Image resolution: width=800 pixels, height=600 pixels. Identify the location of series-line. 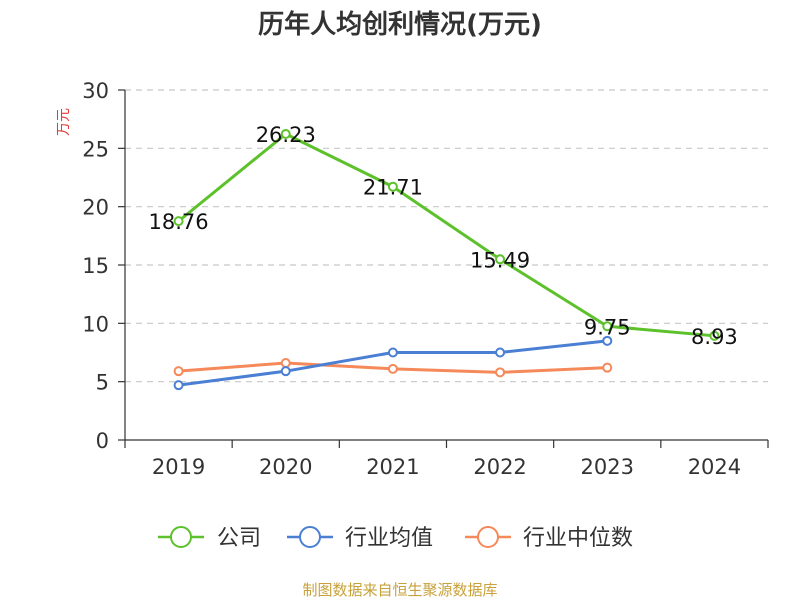
(393, 363).